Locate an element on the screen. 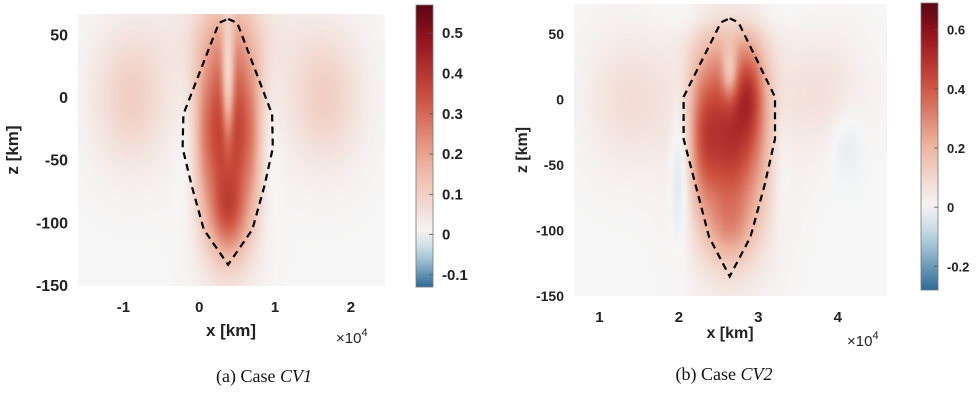 The height and width of the screenshot is (393, 978). colorbar-tick-label: 0.3 is located at coordinates (452, 114).